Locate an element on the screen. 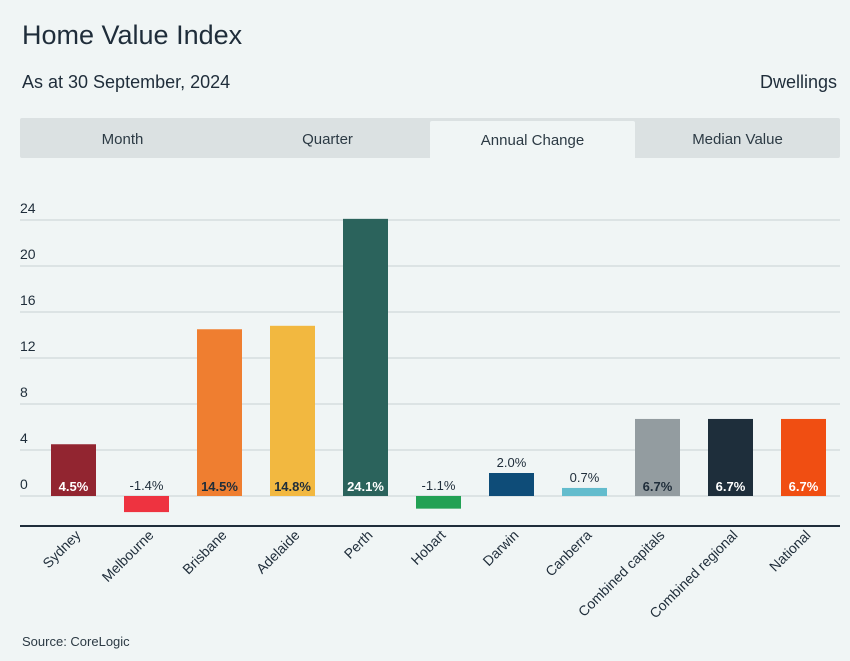 This screenshot has height=661, width=850. tab-quarter: Quarter is located at coordinates (327, 139).